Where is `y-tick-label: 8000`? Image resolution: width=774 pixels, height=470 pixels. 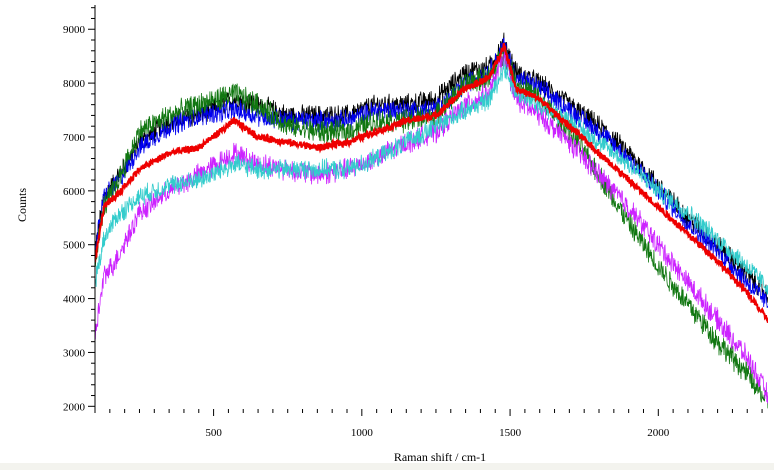 y-tick-label: 8000 is located at coordinates (74, 84).